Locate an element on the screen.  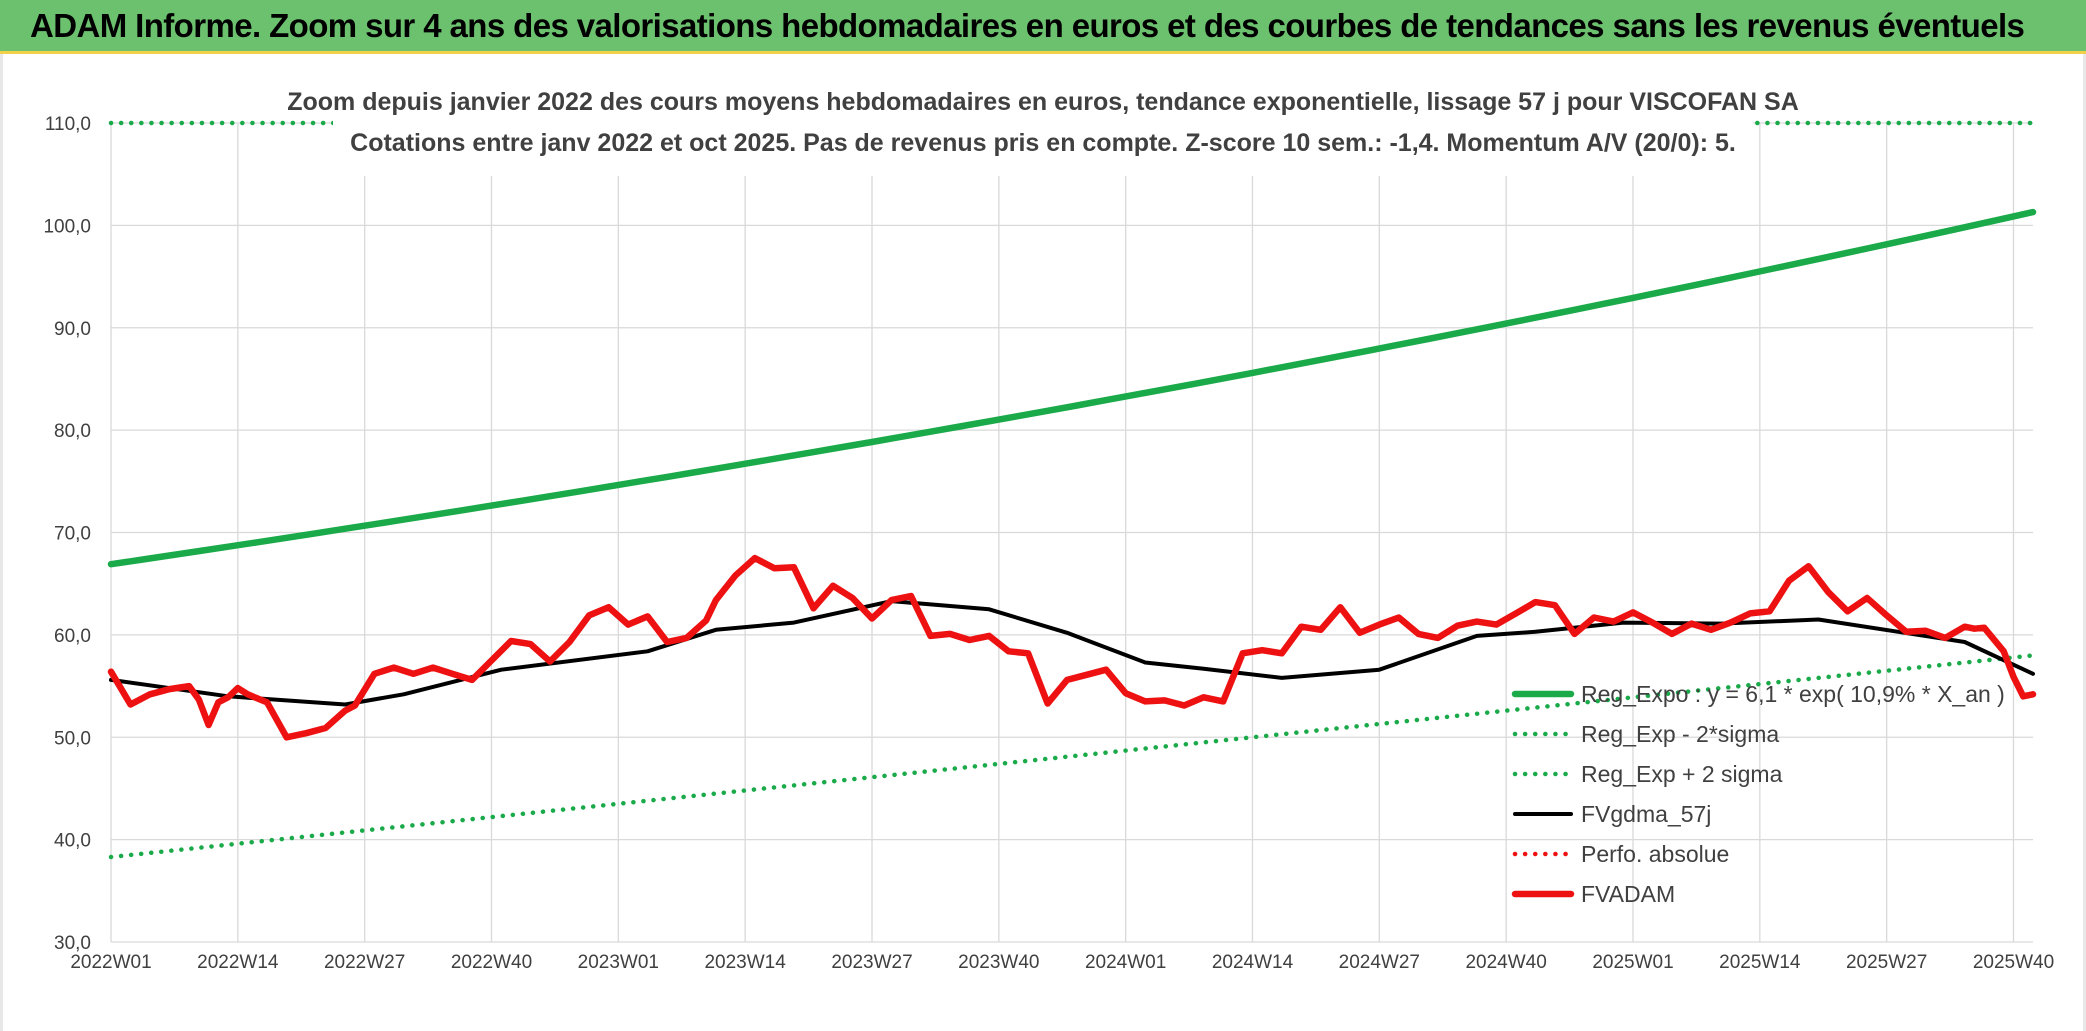
x-tick-label: 2025W40 is located at coordinates (2013, 962).